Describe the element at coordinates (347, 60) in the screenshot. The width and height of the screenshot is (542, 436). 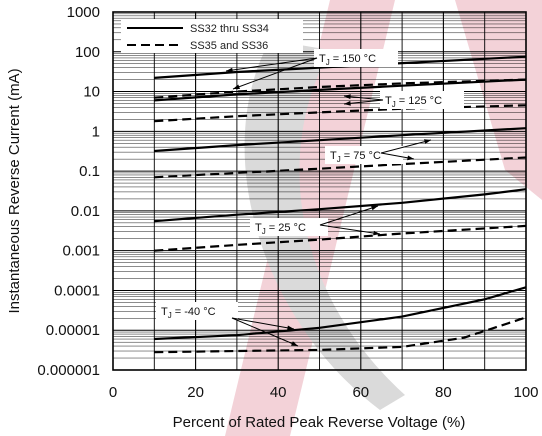
I see `annotation-label: TJ = 150 °C` at that location.